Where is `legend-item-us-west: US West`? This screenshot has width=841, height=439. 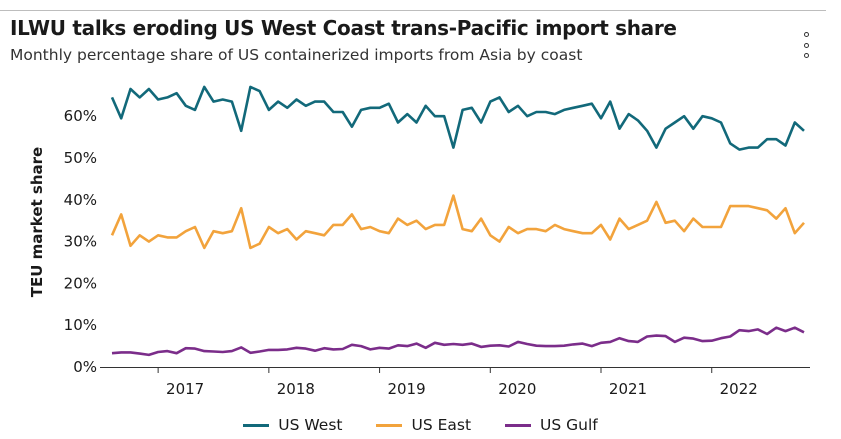 legend-item-us-west: US West is located at coordinates (292, 425).